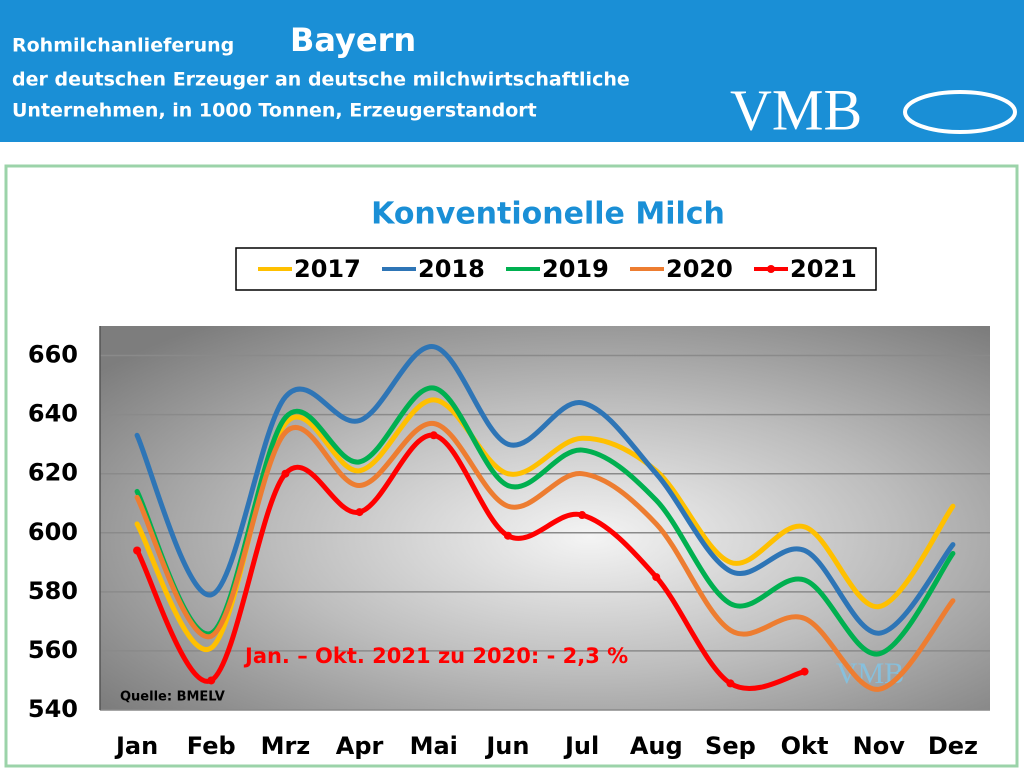 The image size is (1024, 779). What do you see at coordinates (823, 269) in the screenshot?
I see `legend-label: 2021` at bounding box center [823, 269].